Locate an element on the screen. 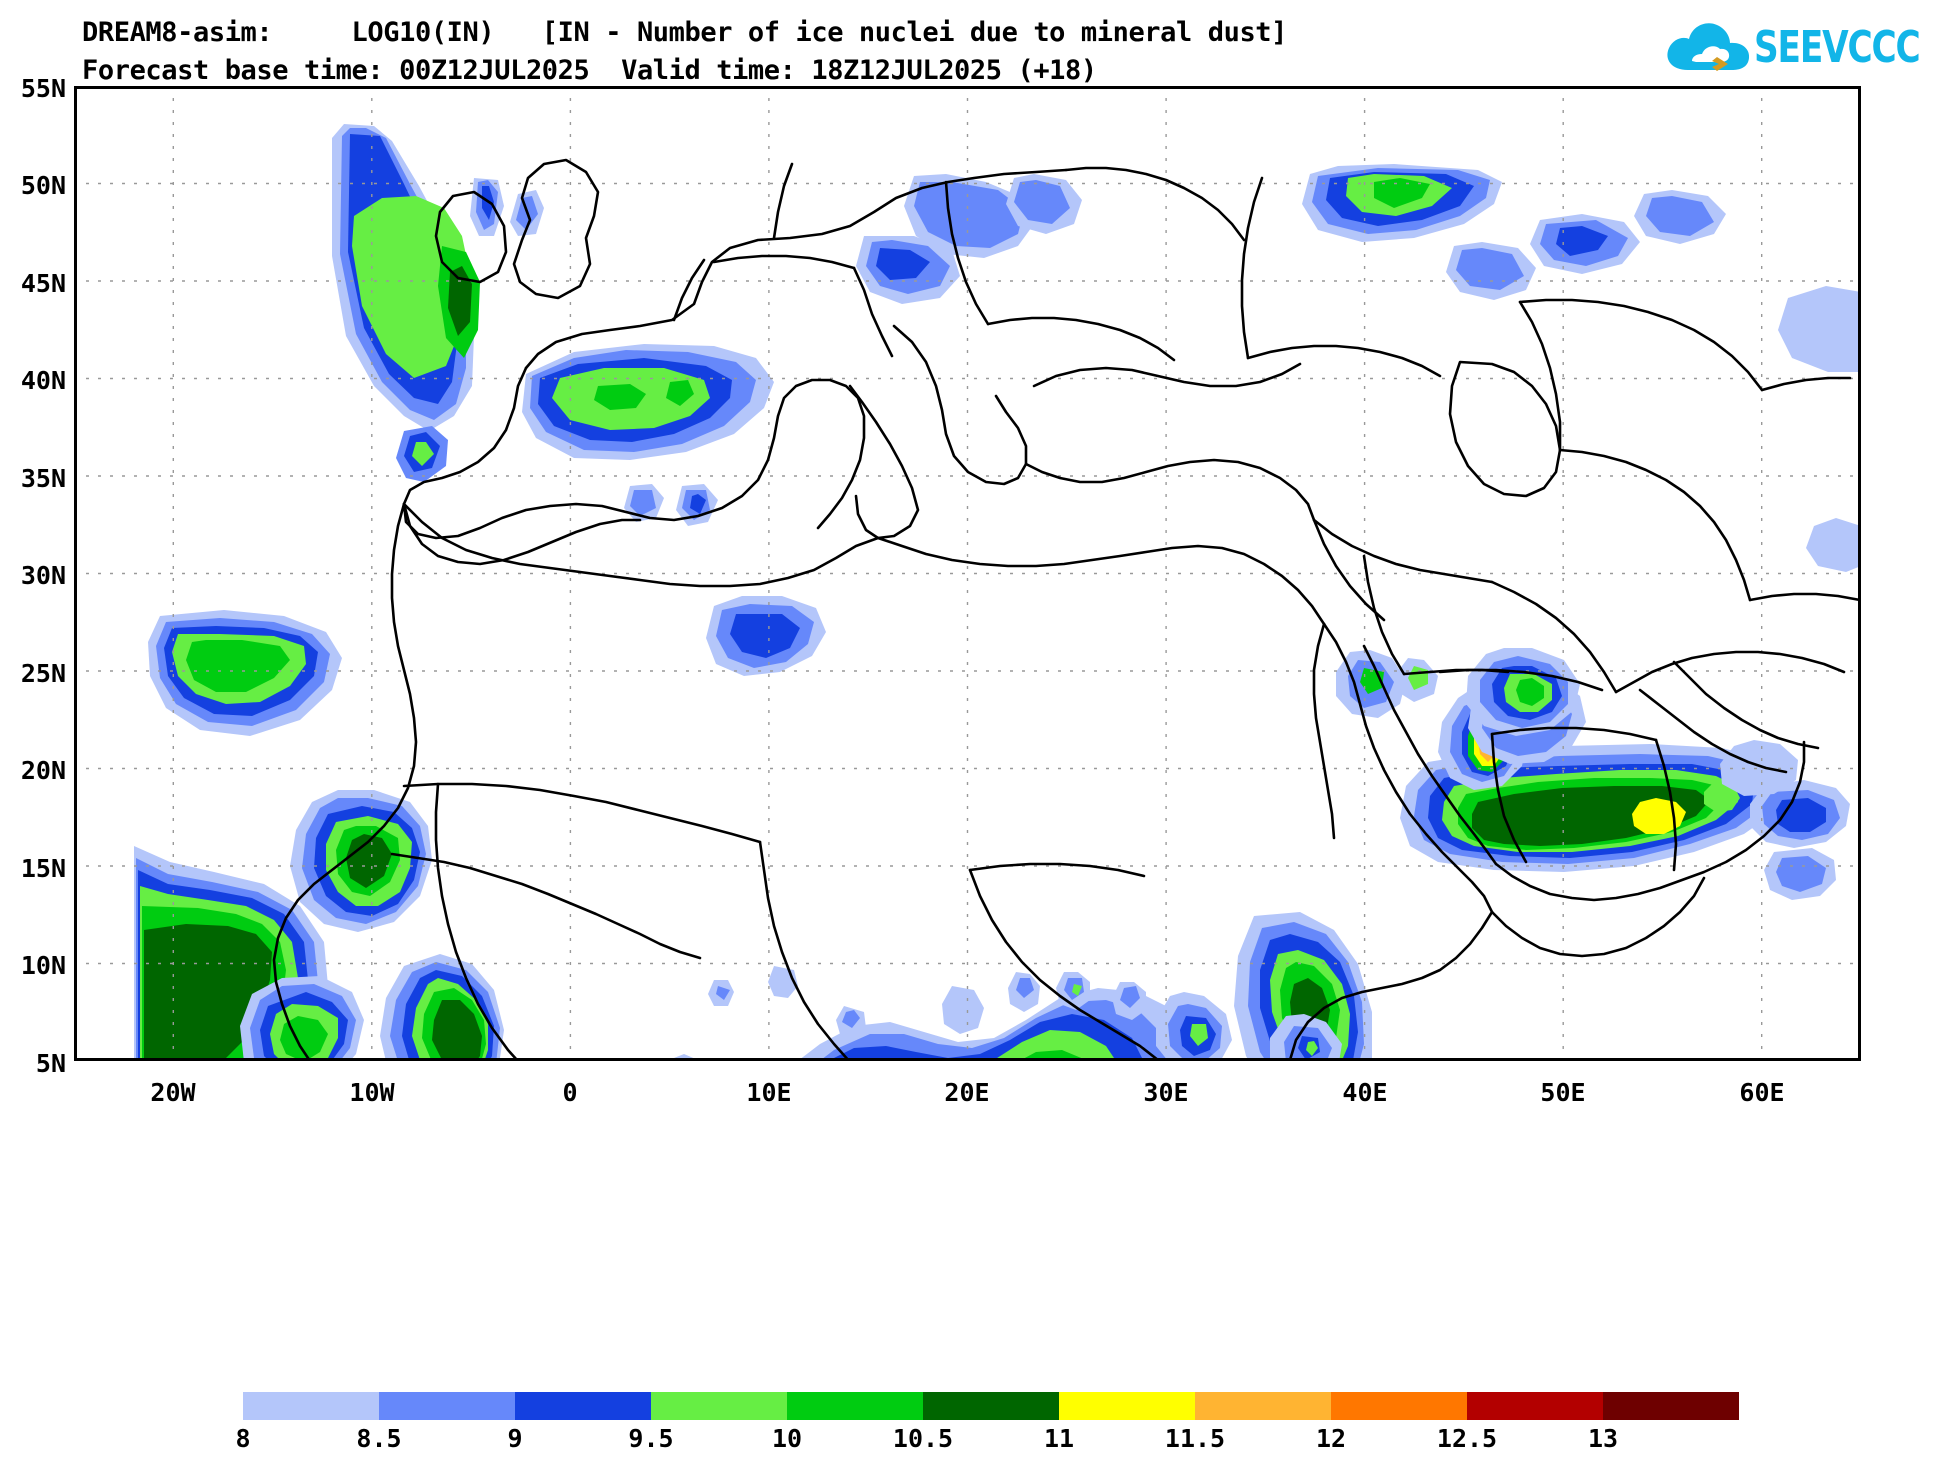  x-tick-40E: 40E is located at coordinates (1365, 1092).